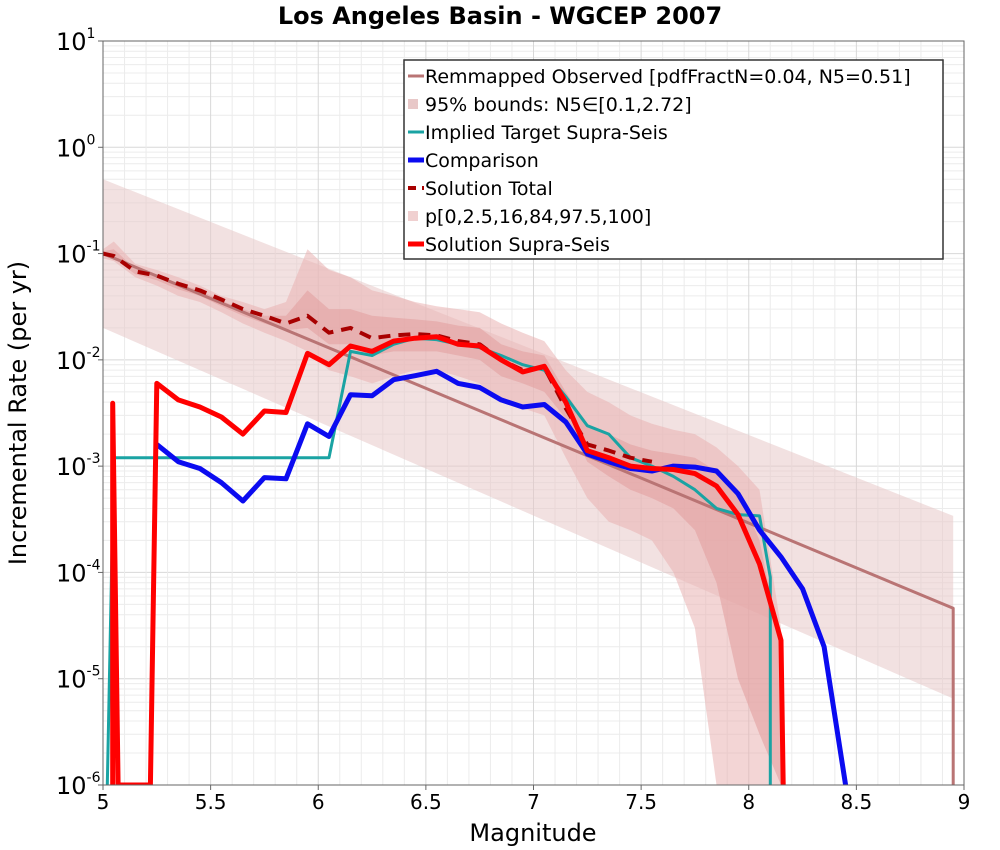  I want to click on legend-label: Solution Total, so click(489, 189).